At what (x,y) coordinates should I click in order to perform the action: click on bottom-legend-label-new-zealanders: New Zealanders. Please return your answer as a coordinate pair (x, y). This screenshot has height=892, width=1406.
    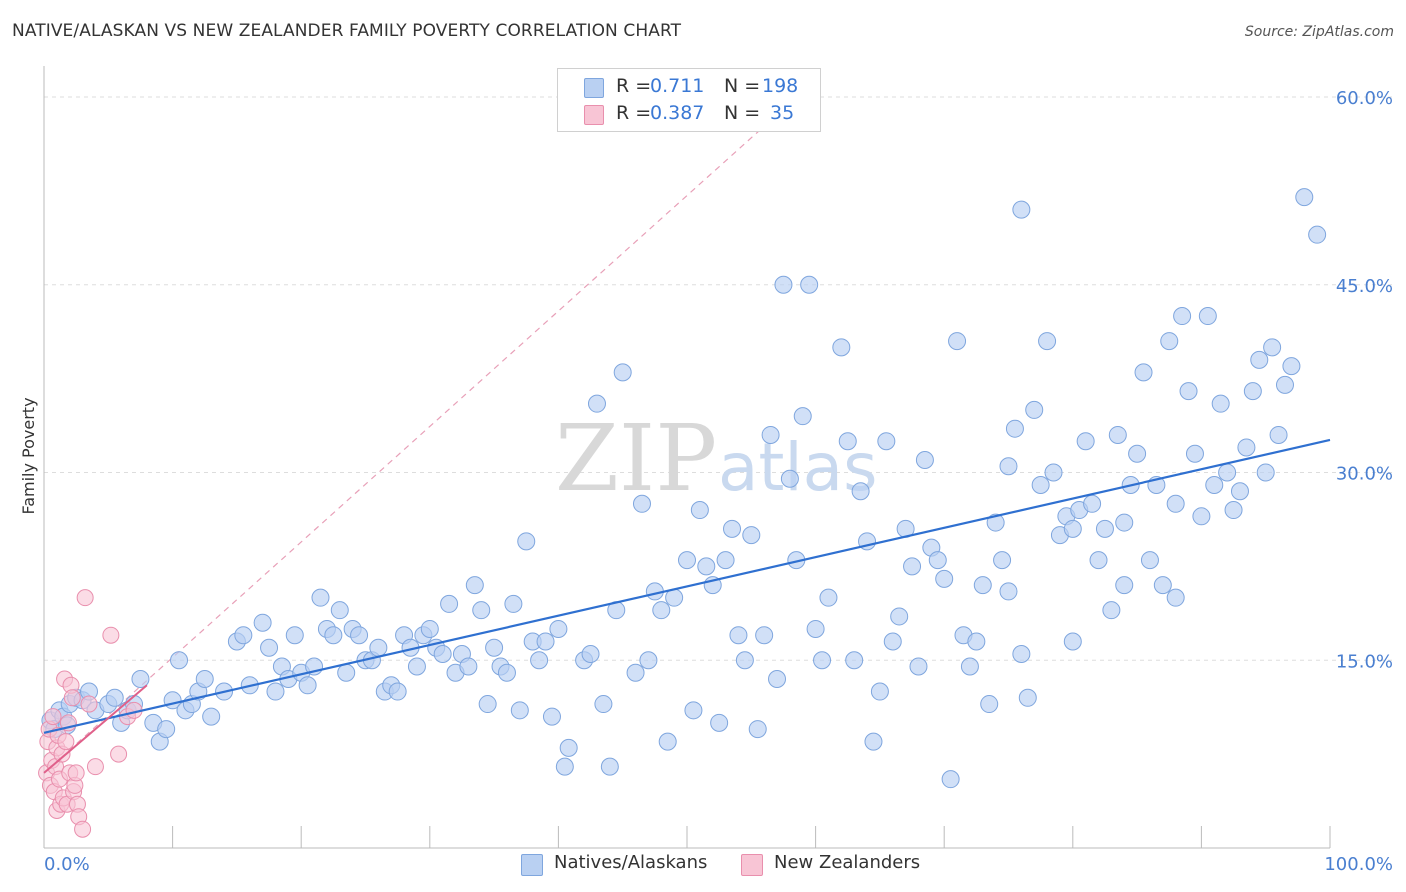
    Looking at the image, I should click on (847, 862).